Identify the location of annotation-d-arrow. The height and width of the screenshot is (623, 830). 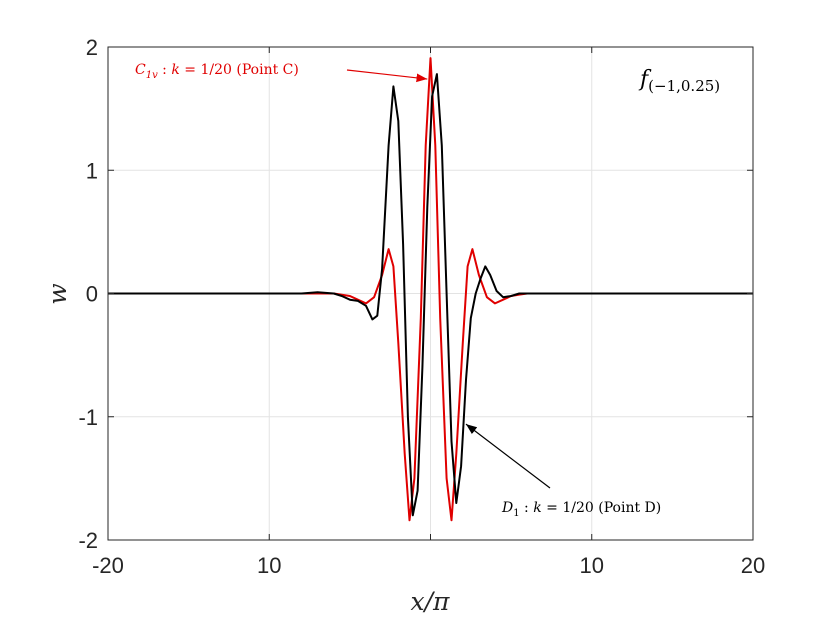
(508, 456).